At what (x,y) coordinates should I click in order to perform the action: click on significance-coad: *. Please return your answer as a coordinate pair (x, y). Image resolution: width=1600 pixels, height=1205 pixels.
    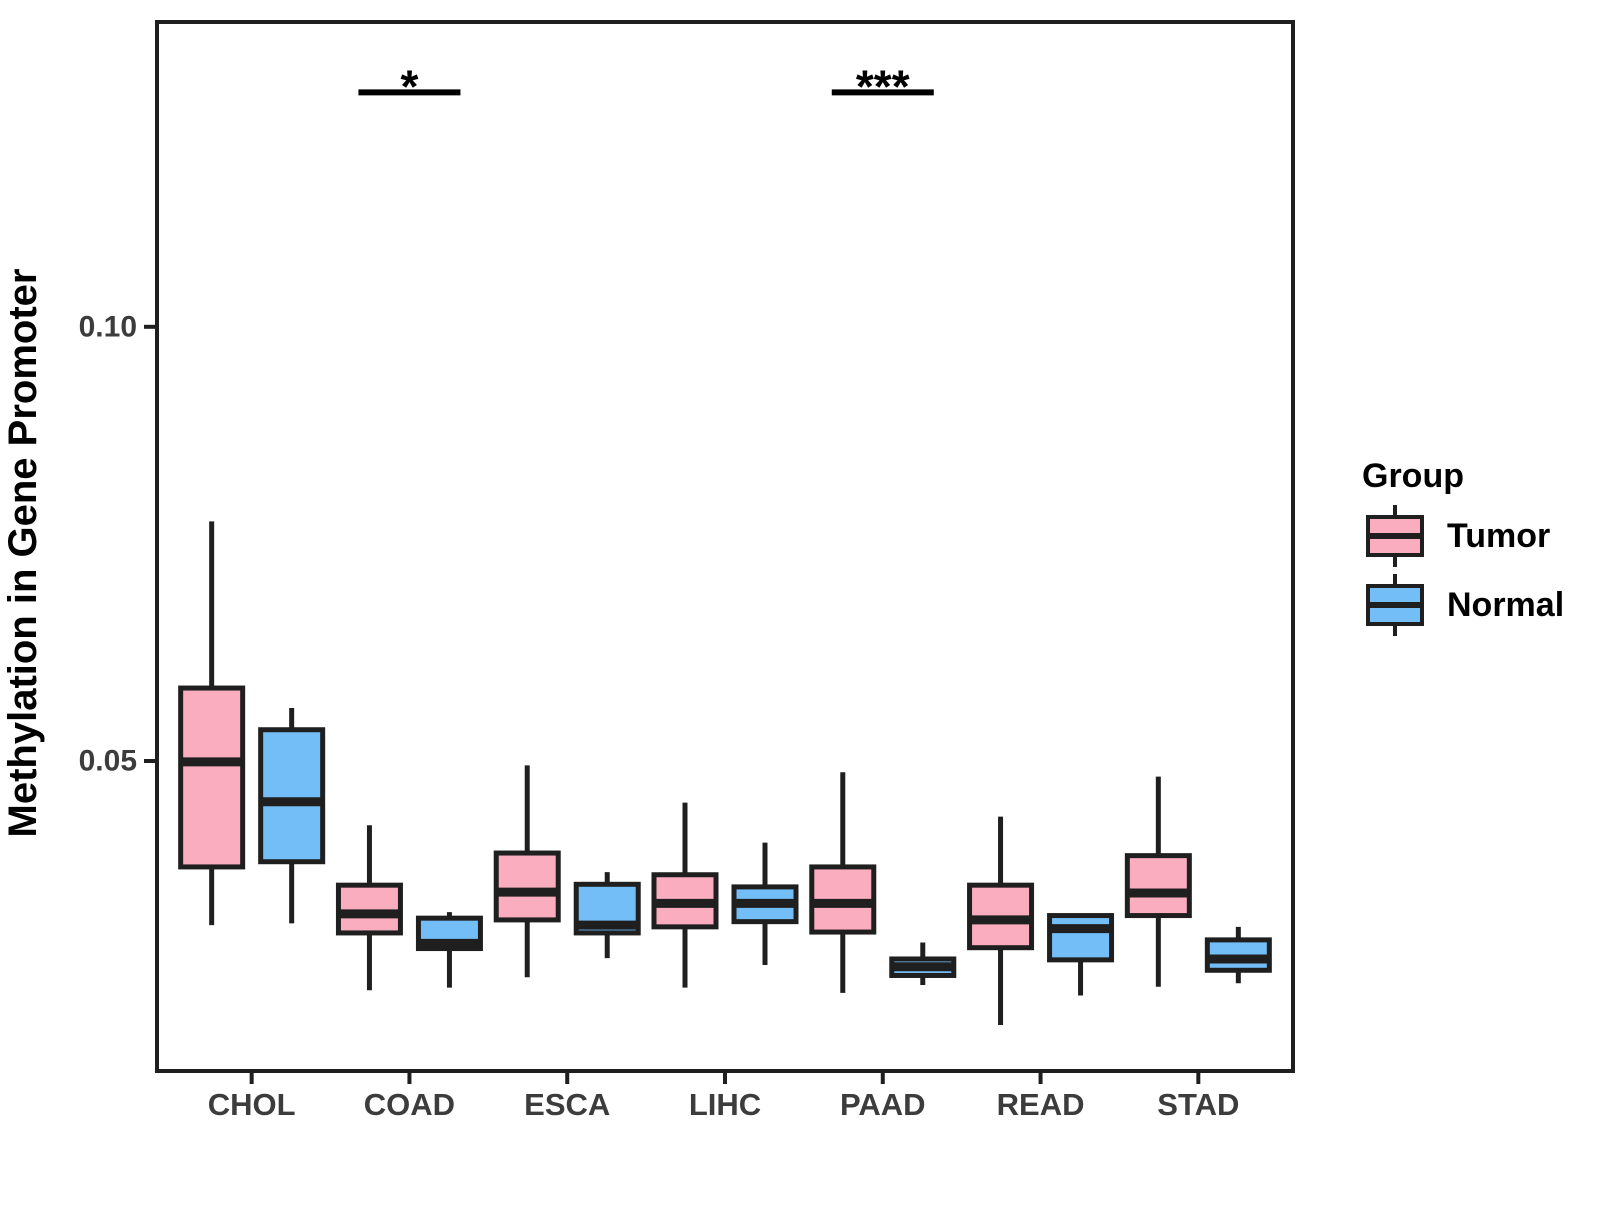
    Looking at the image, I should click on (409, 86).